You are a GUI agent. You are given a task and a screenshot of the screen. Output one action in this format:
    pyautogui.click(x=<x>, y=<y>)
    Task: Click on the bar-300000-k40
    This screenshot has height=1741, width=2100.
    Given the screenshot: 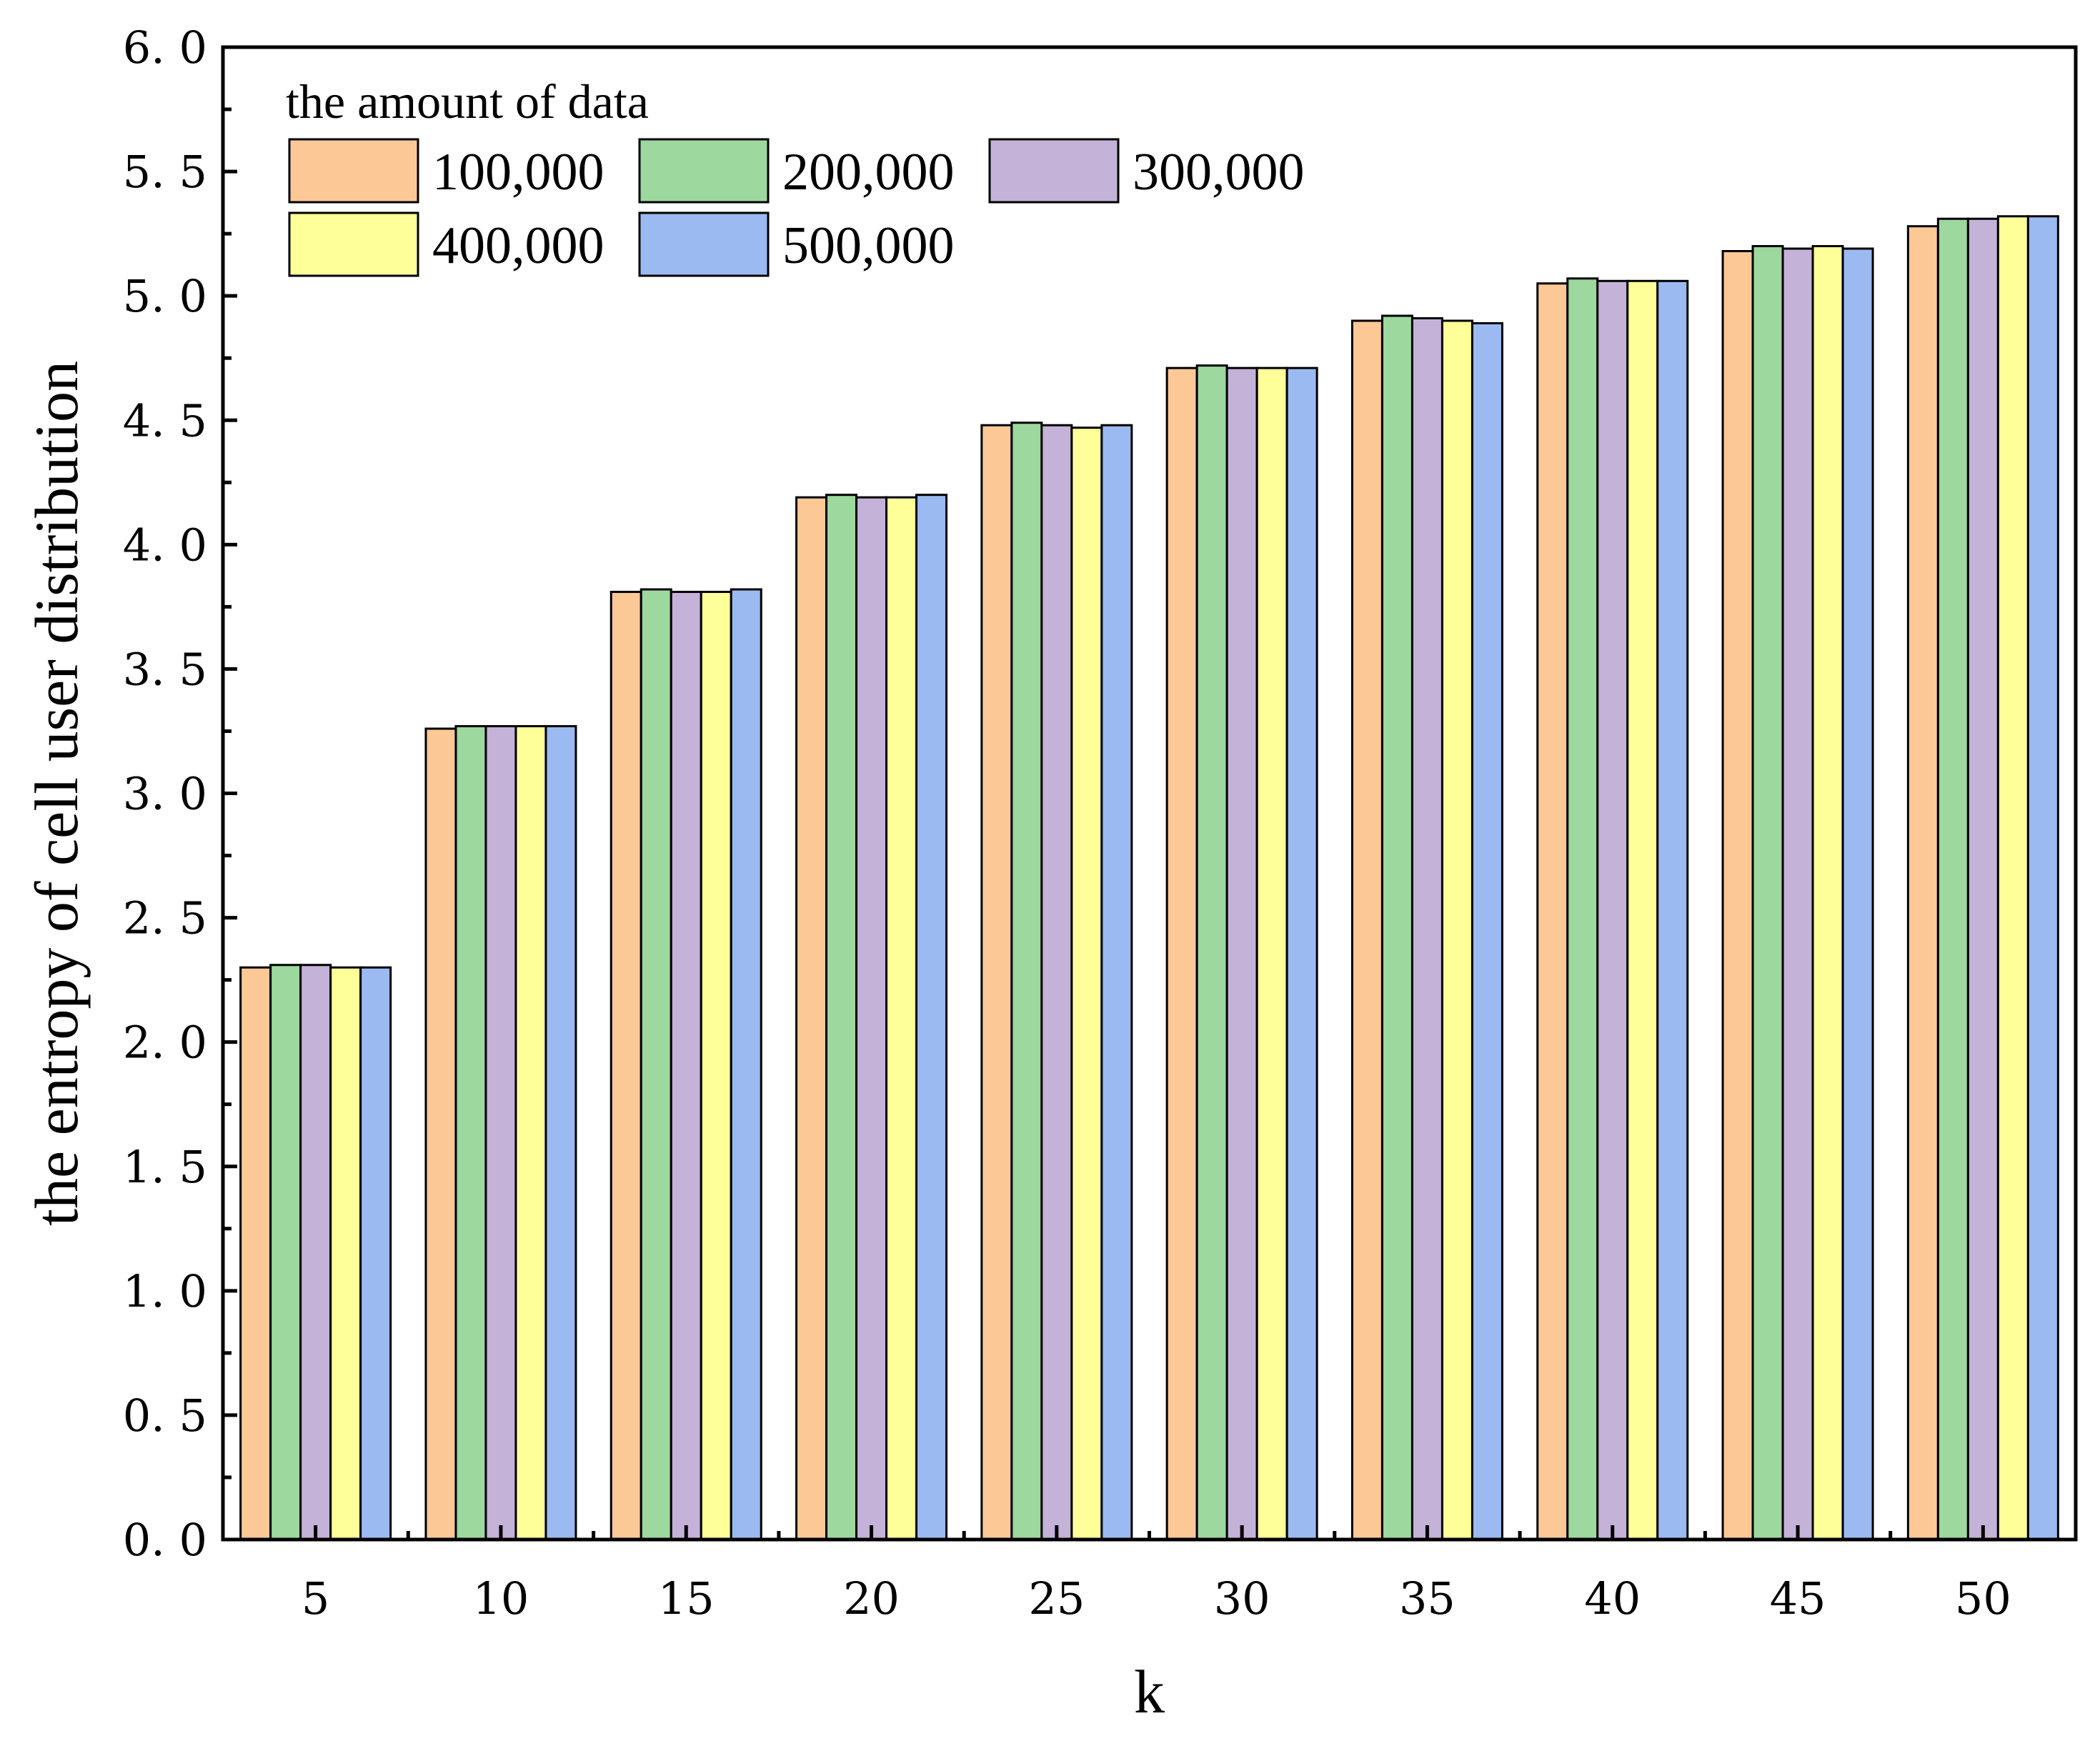 What is the action you would take?
    pyautogui.click(x=1613, y=910)
    